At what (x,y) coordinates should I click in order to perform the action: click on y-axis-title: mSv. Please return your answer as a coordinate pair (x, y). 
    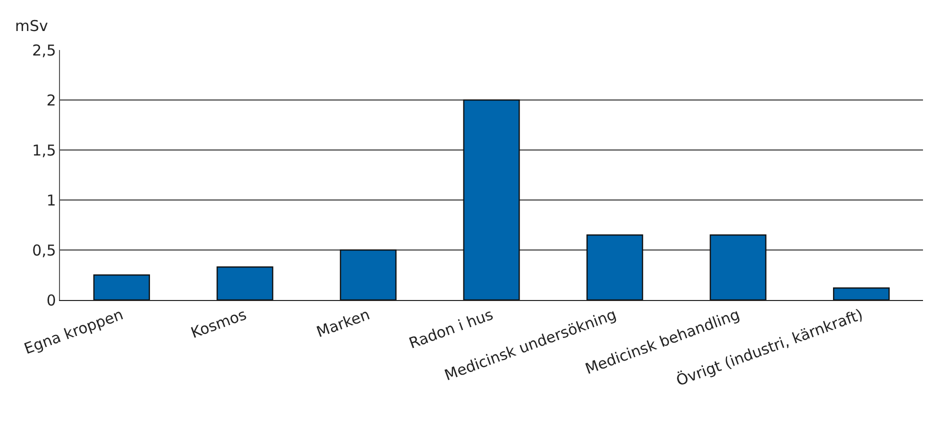
    Looking at the image, I should click on (31, 26).